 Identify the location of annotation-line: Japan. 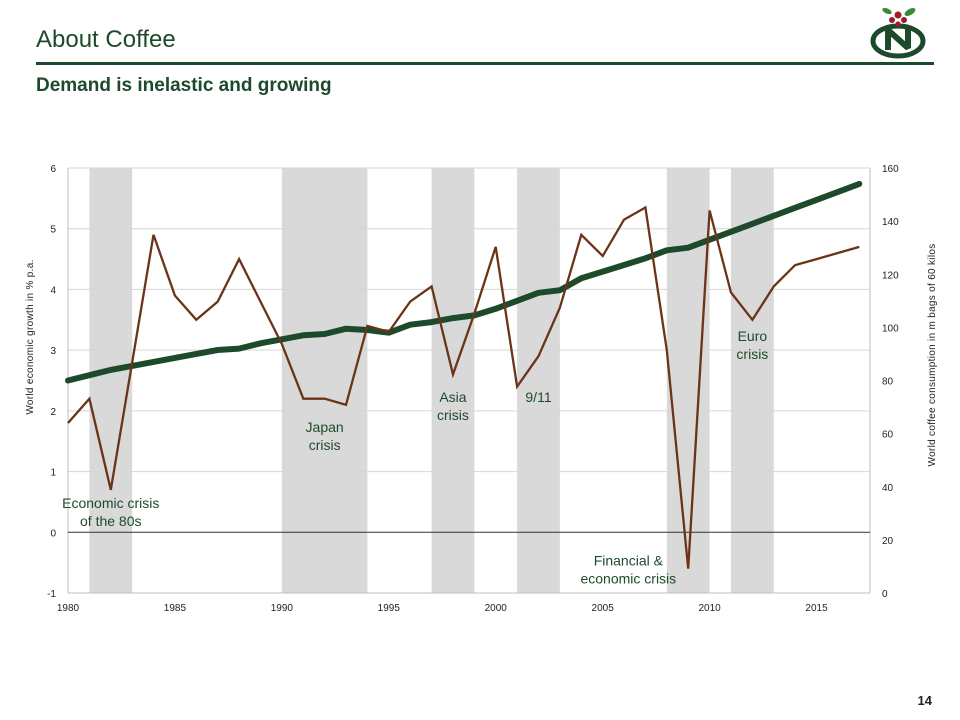
(325, 427).